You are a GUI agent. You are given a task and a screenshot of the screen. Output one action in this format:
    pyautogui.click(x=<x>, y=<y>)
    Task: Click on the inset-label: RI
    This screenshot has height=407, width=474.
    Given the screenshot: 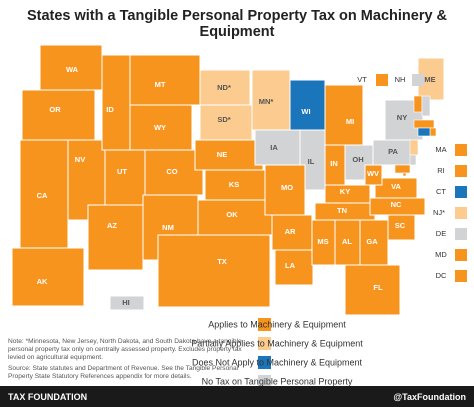 What is the action you would take?
    pyautogui.click(x=441, y=170)
    